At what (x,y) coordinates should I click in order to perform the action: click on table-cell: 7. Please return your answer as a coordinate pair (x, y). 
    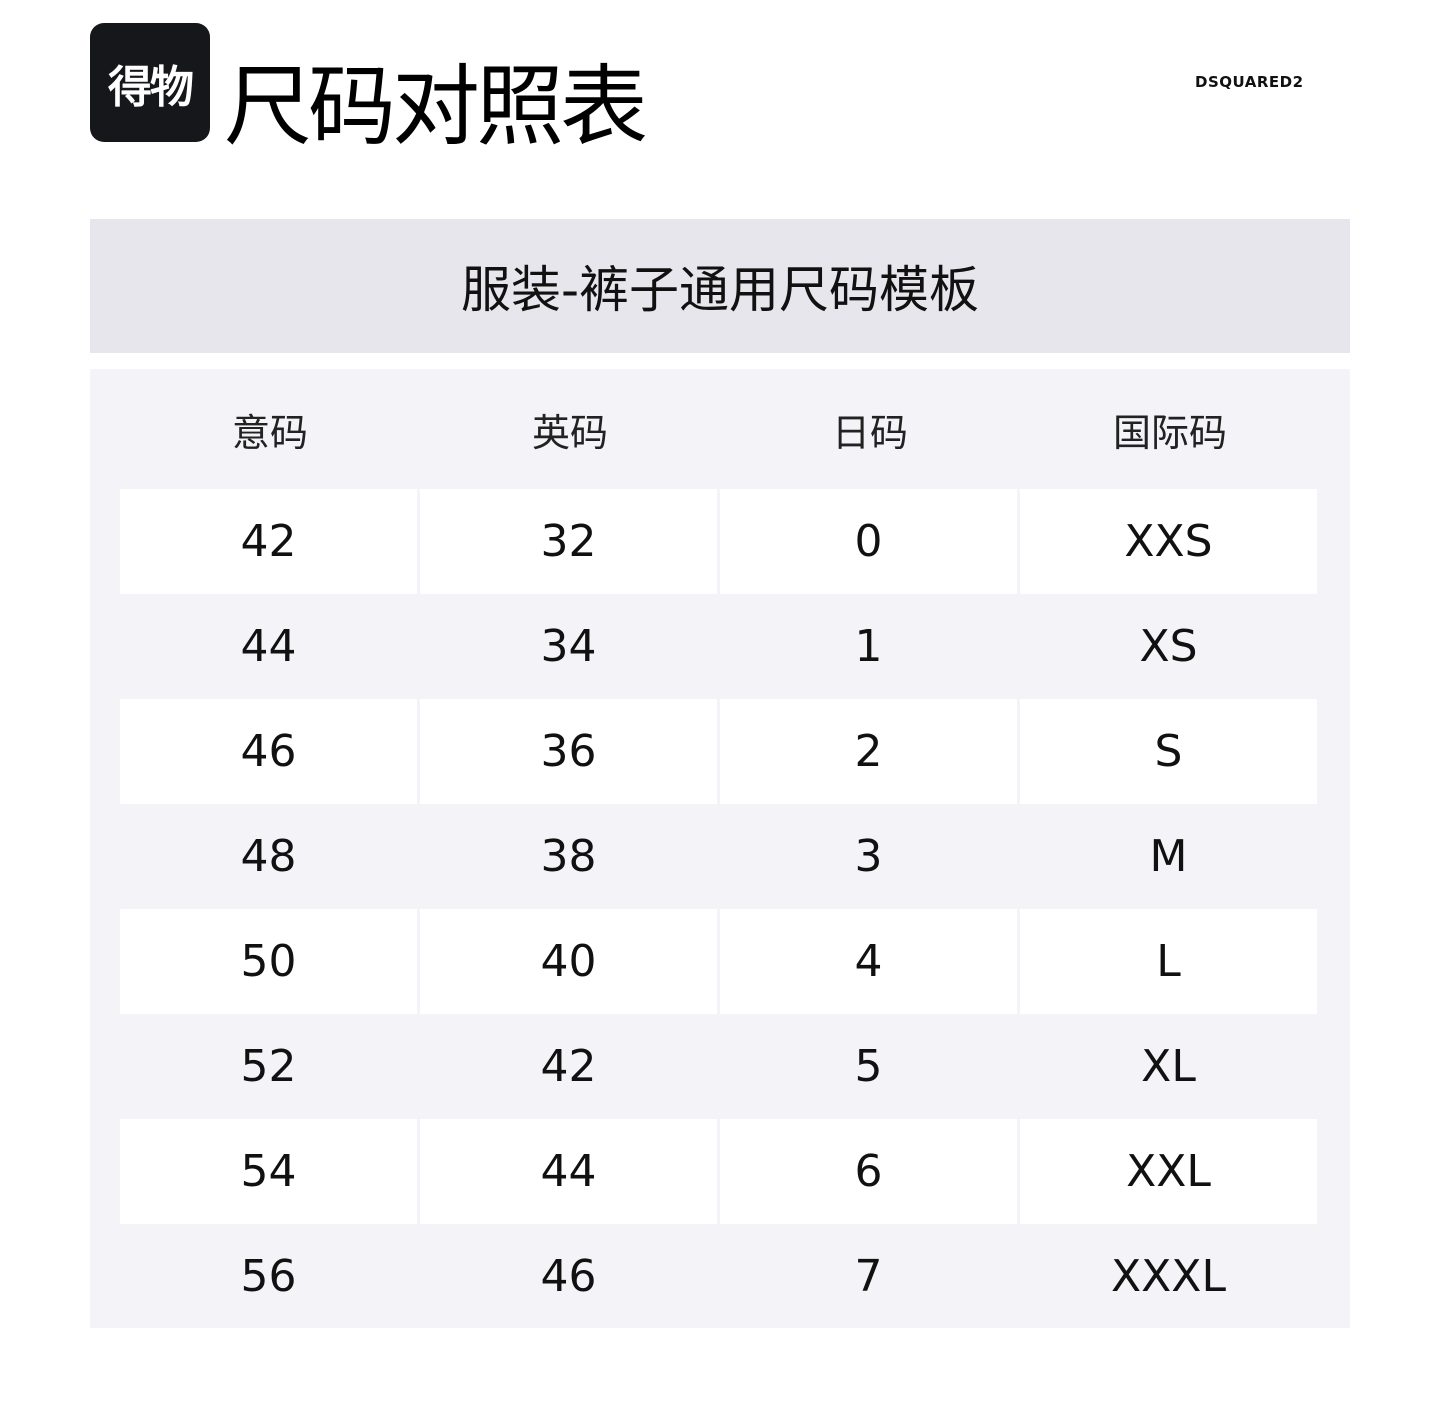
    Looking at the image, I should click on (868, 1276).